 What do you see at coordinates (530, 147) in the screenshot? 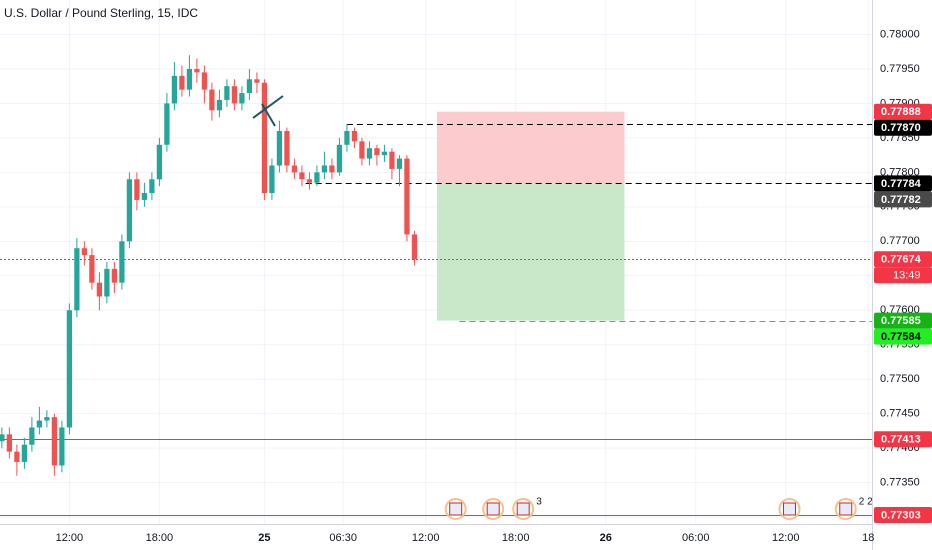
I see `stop-zone` at bounding box center [530, 147].